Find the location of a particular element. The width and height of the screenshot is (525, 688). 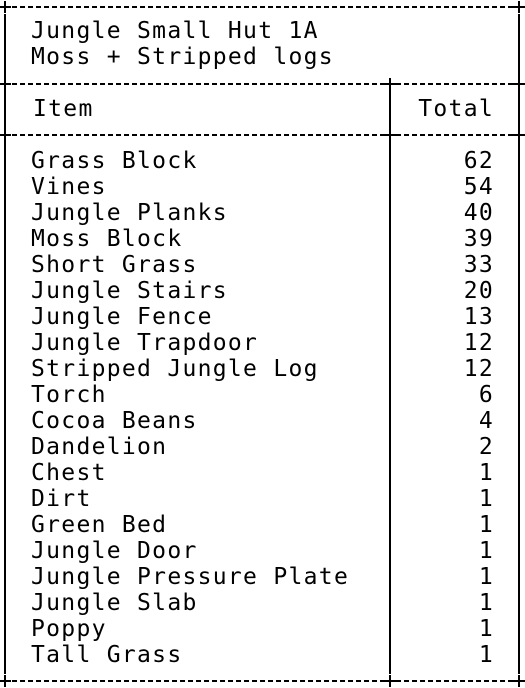

item-total: 4 is located at coordinates (486, 421).